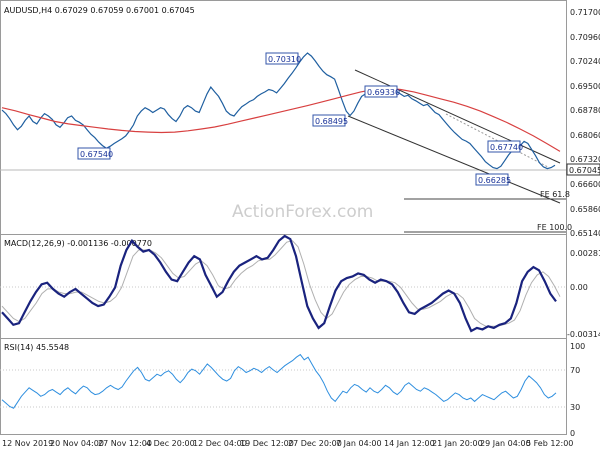  What do you see at coordinates (585, 159) in the screenshot?
I see `price-tick-label: 0.67320` at bounding box center [585, 159].